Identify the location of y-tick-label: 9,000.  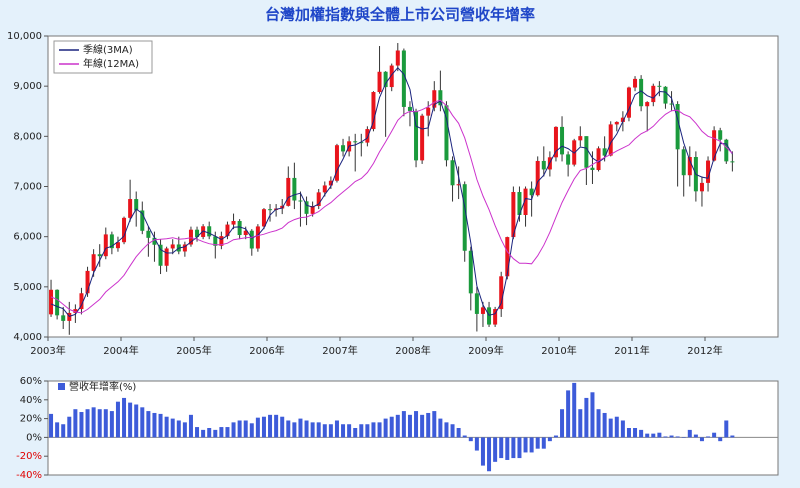
(27, 86).